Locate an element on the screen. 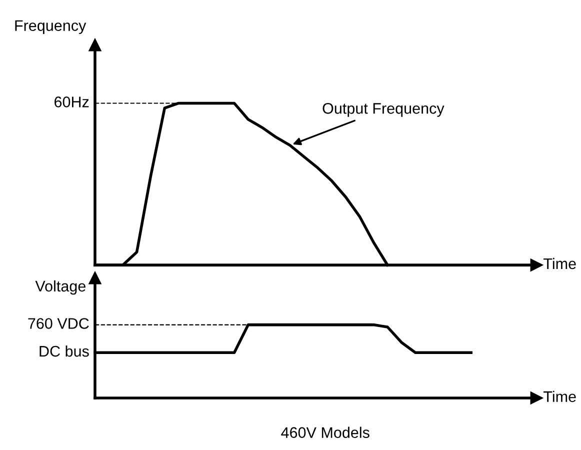  y-axis-title: Voltage is located at coordinates (60, 287).